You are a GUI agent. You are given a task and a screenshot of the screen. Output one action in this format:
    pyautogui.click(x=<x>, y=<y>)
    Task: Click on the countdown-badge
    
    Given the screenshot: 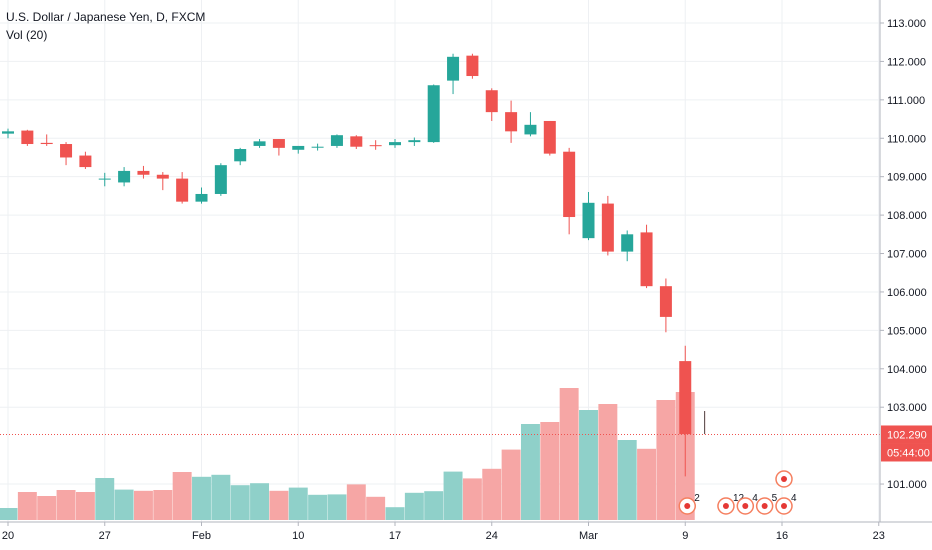 What is the action you would take?
    pyautogui.click(x=906, y=452)
    